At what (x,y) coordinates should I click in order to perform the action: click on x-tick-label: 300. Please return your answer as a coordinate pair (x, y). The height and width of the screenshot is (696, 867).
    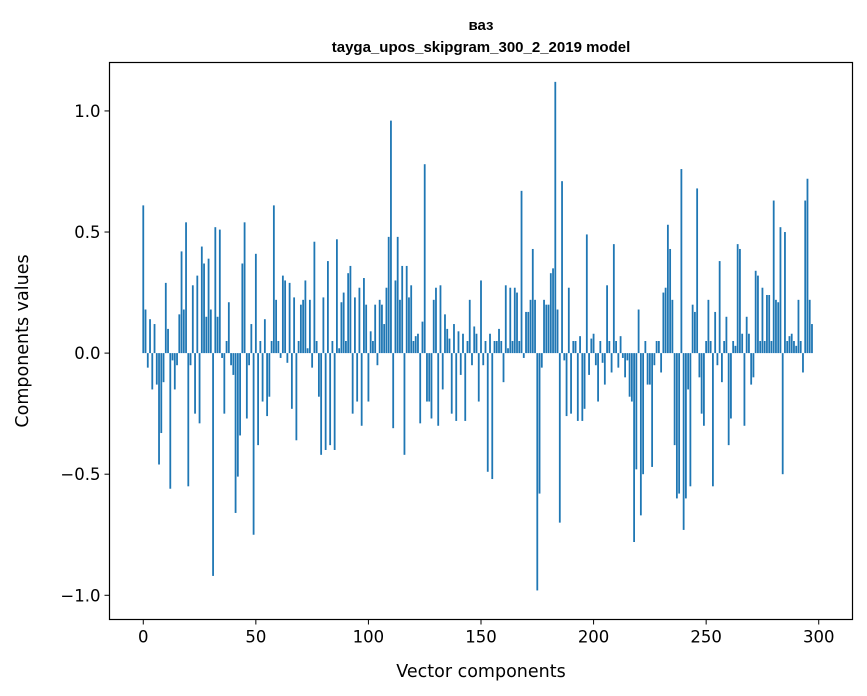
    Looking at the image, I should click on (819, 637).